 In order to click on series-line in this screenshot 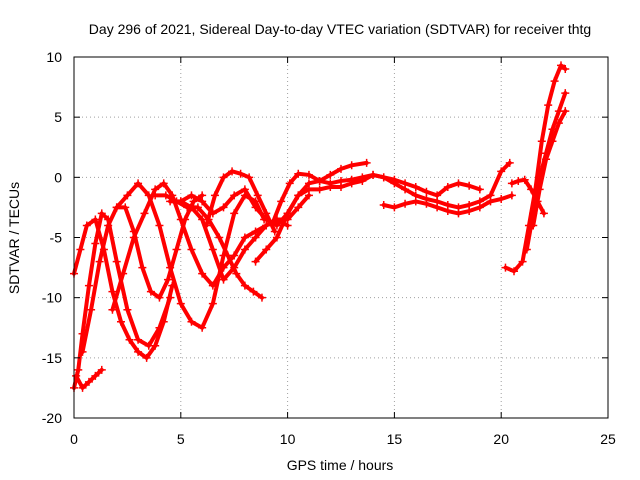, I will do `click(535, 168)`.